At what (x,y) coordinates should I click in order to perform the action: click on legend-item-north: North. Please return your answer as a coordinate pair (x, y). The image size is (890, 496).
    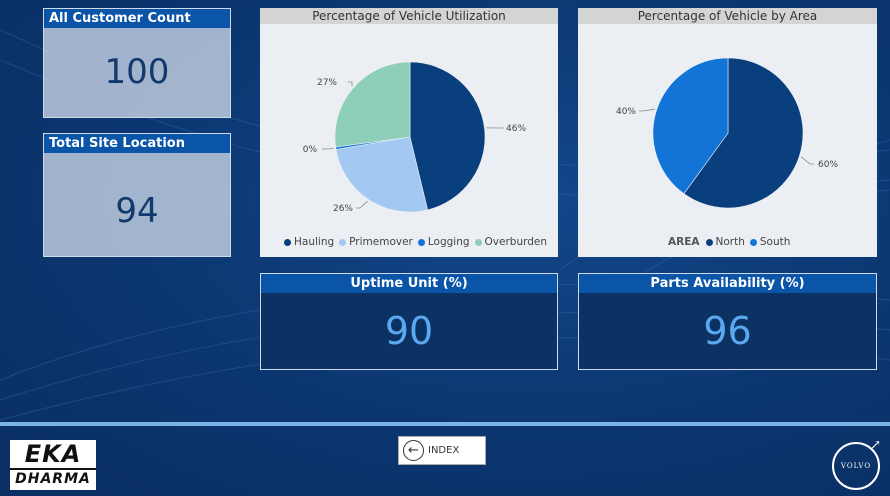
    Looking at the image, I should click on (725, 242).